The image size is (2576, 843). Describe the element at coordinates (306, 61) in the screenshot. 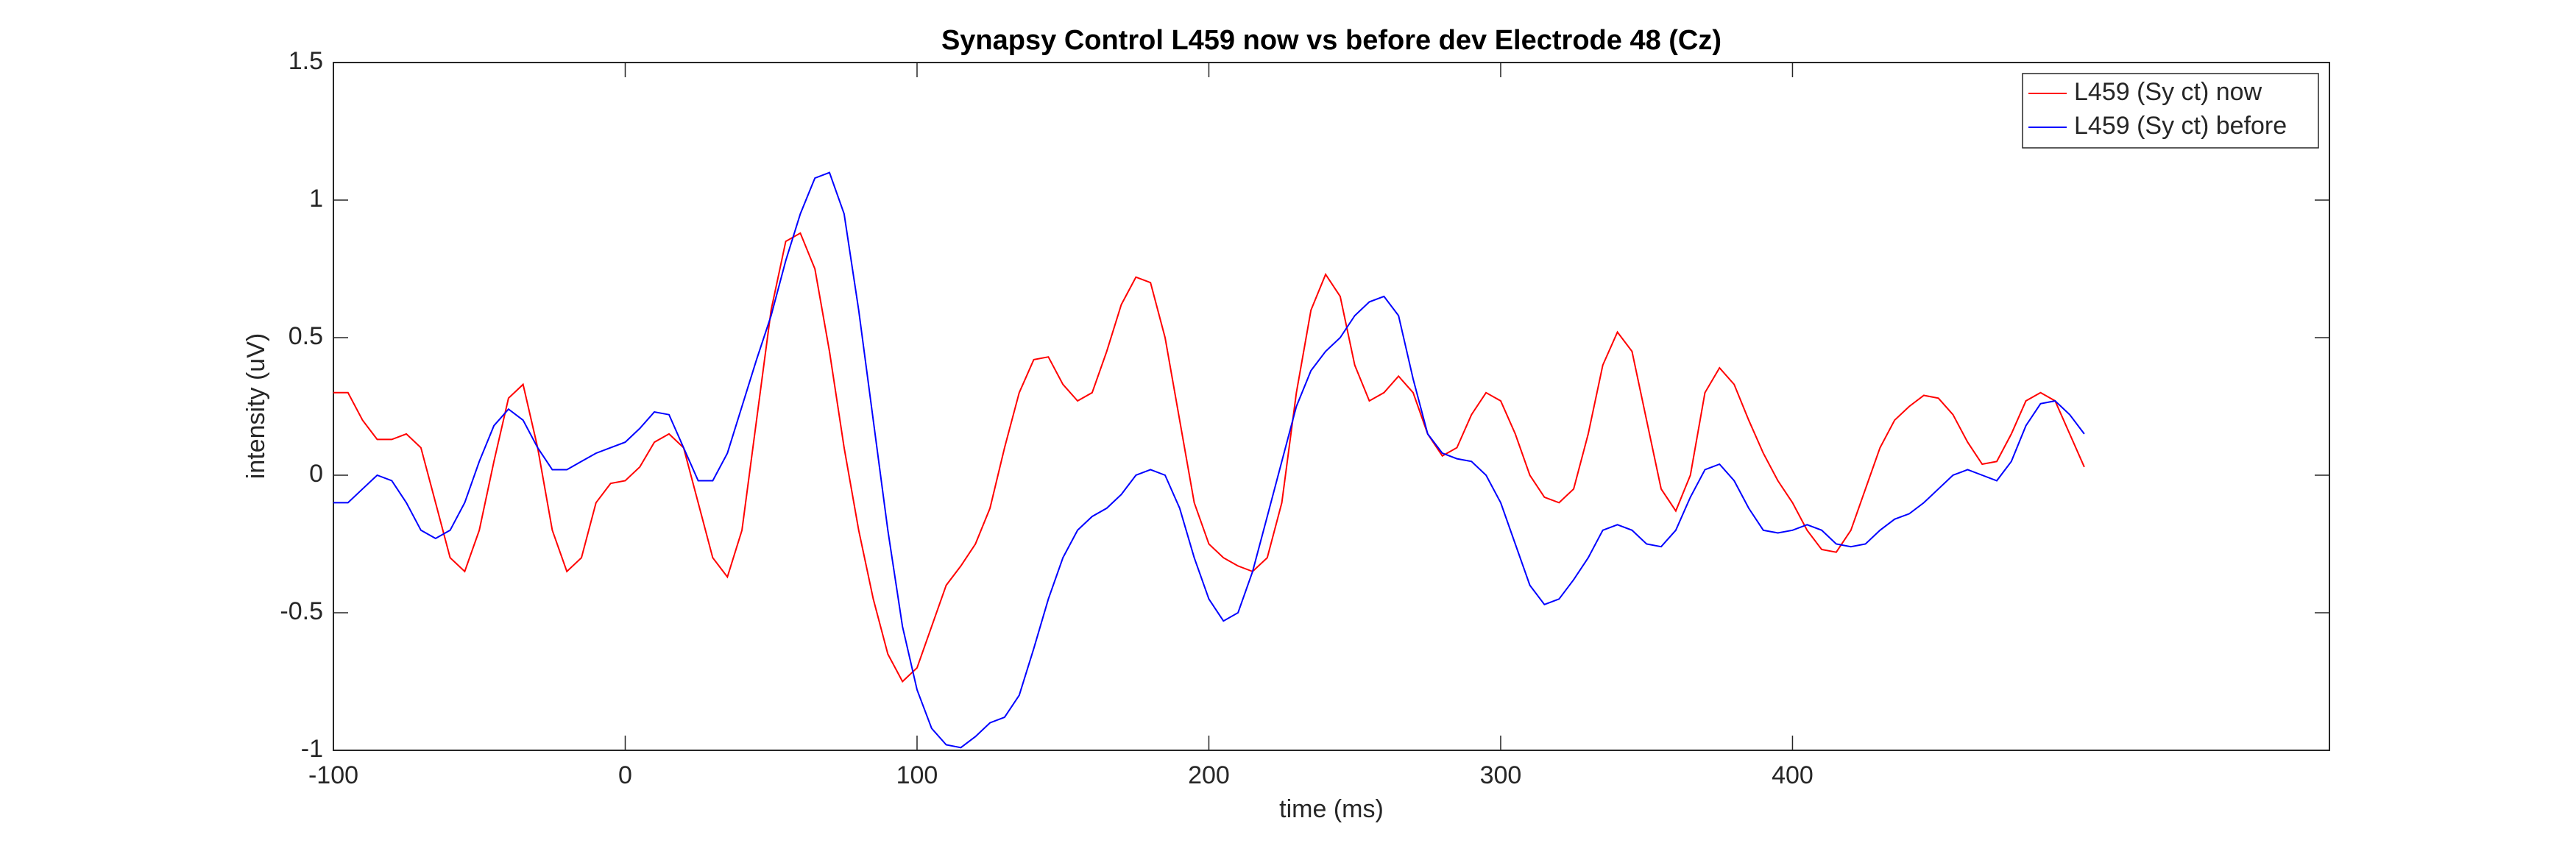

I see `y-tick-label: 1.5` at that location.